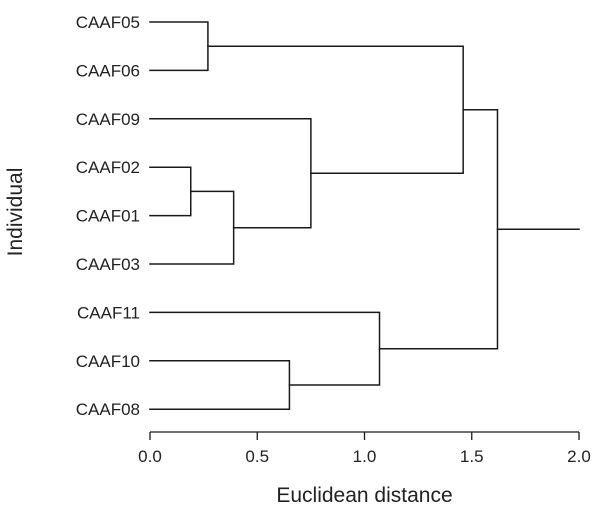  What do you see at coordinates (170, 191) in the screenshot?
I see `merge-branch-n1` at bounding box center [170, 191].